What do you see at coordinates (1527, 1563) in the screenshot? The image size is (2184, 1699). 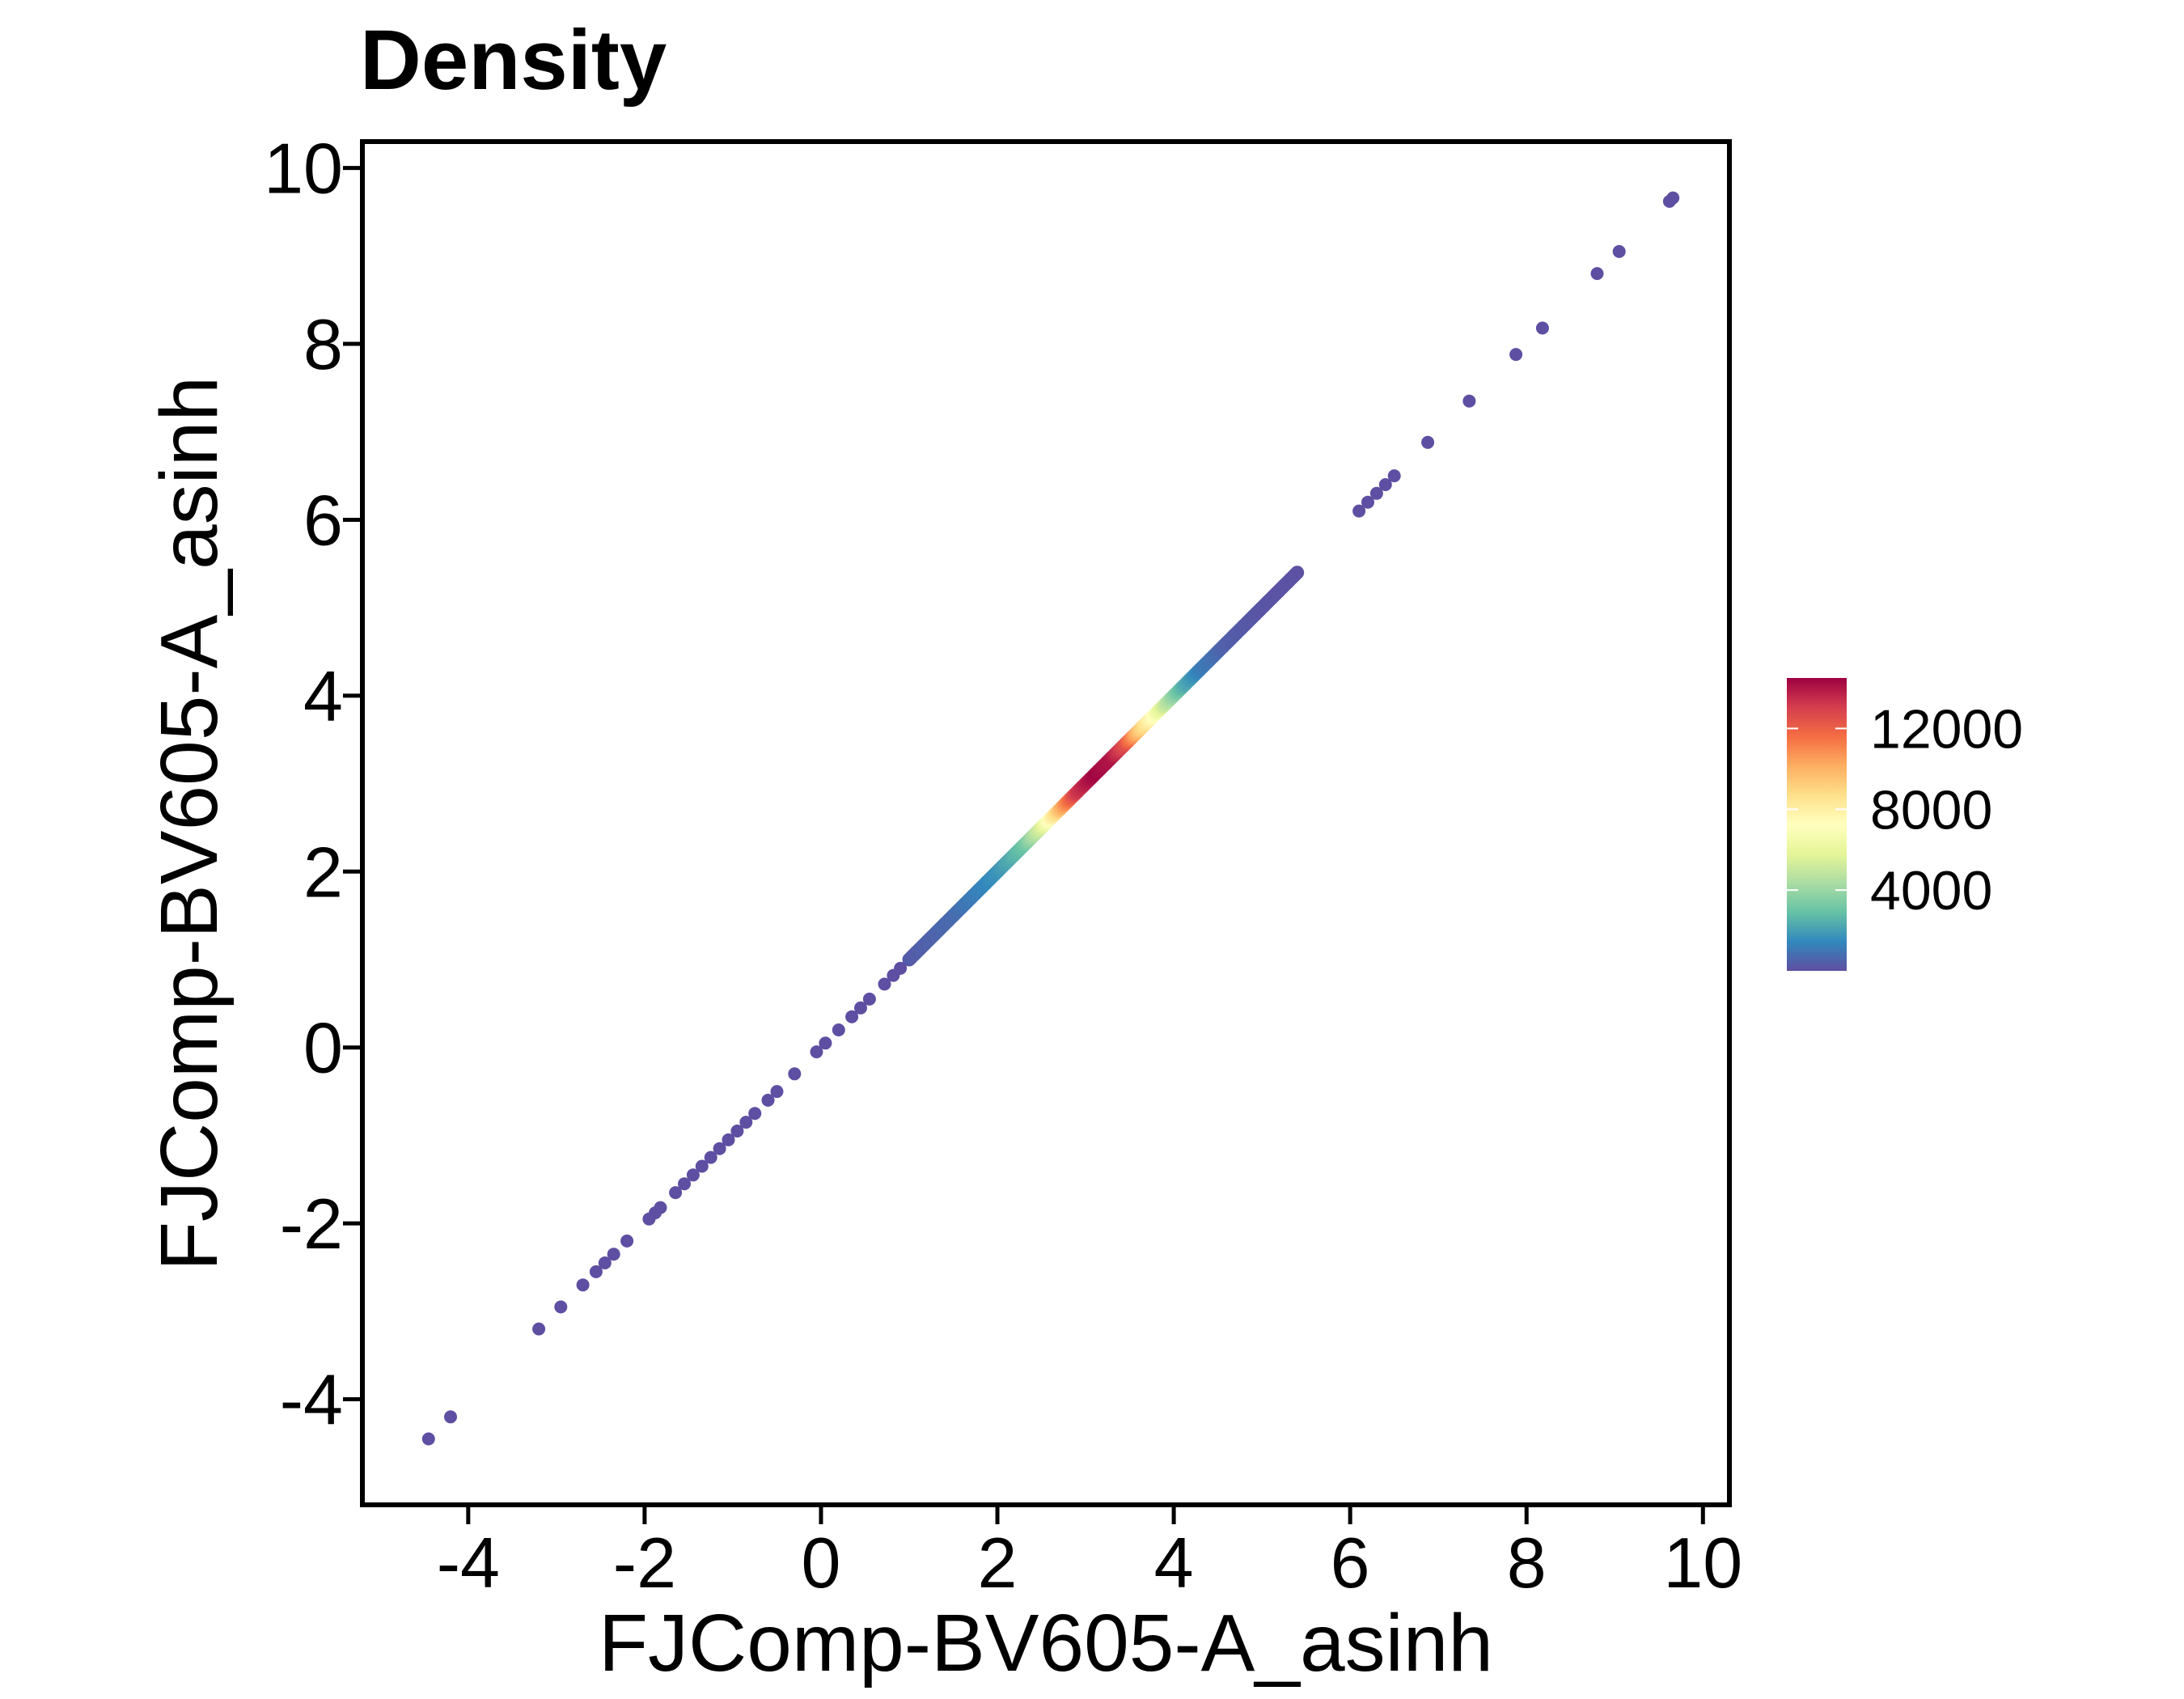 I see `x-tick-label: 8` at bounding box center [1527, 1563].